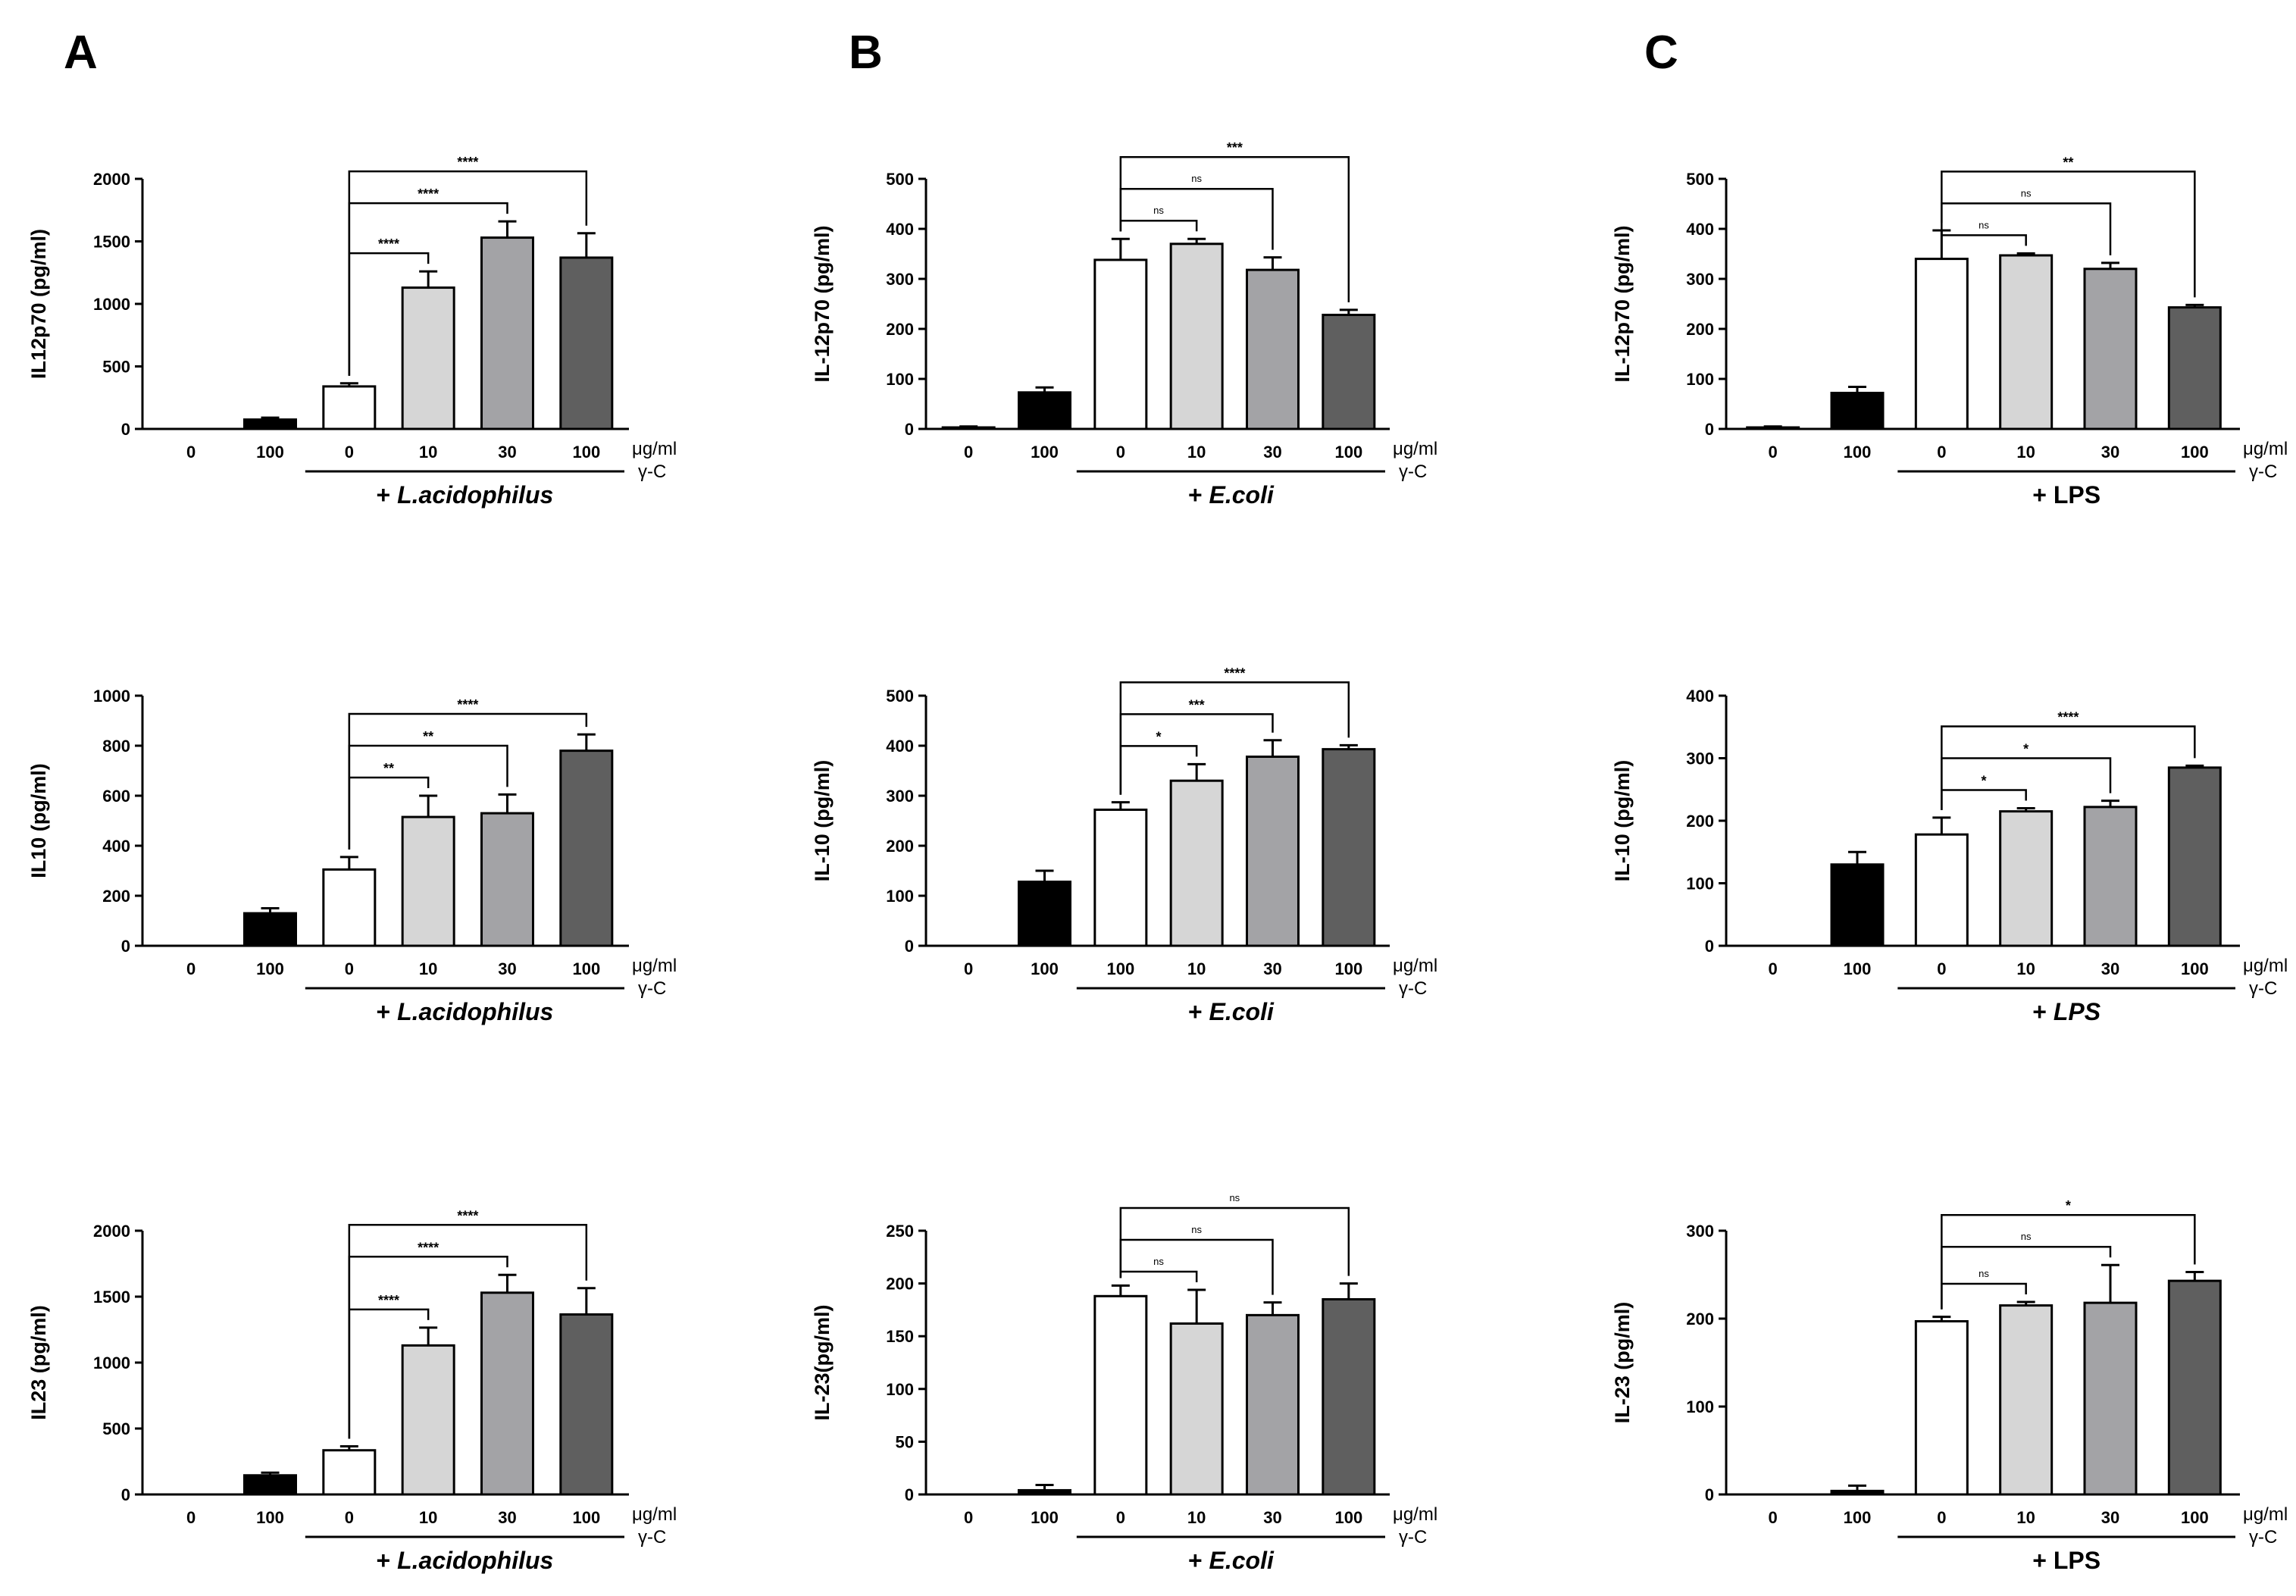 This screenshot has height=1596, width=2296. I want to click on y-axis-label: IL-12p70 (pg/ml), so click(1623, 303).